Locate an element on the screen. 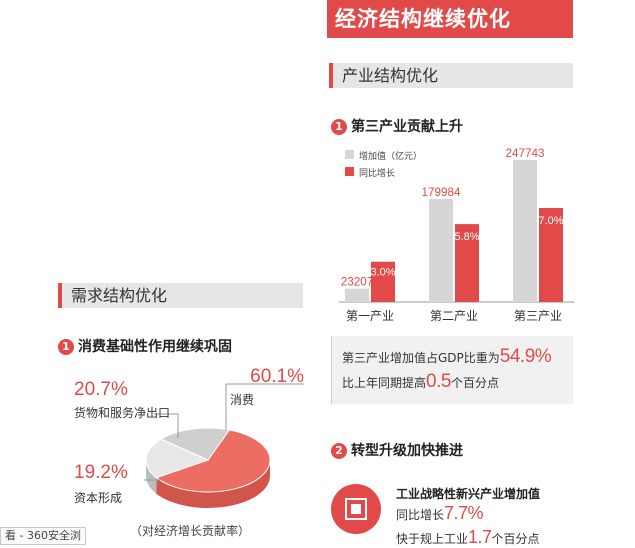 The image size is (635, 548). industry-item2-heading: 2 转型升级加快推进 is located at coordinates (397, 450).